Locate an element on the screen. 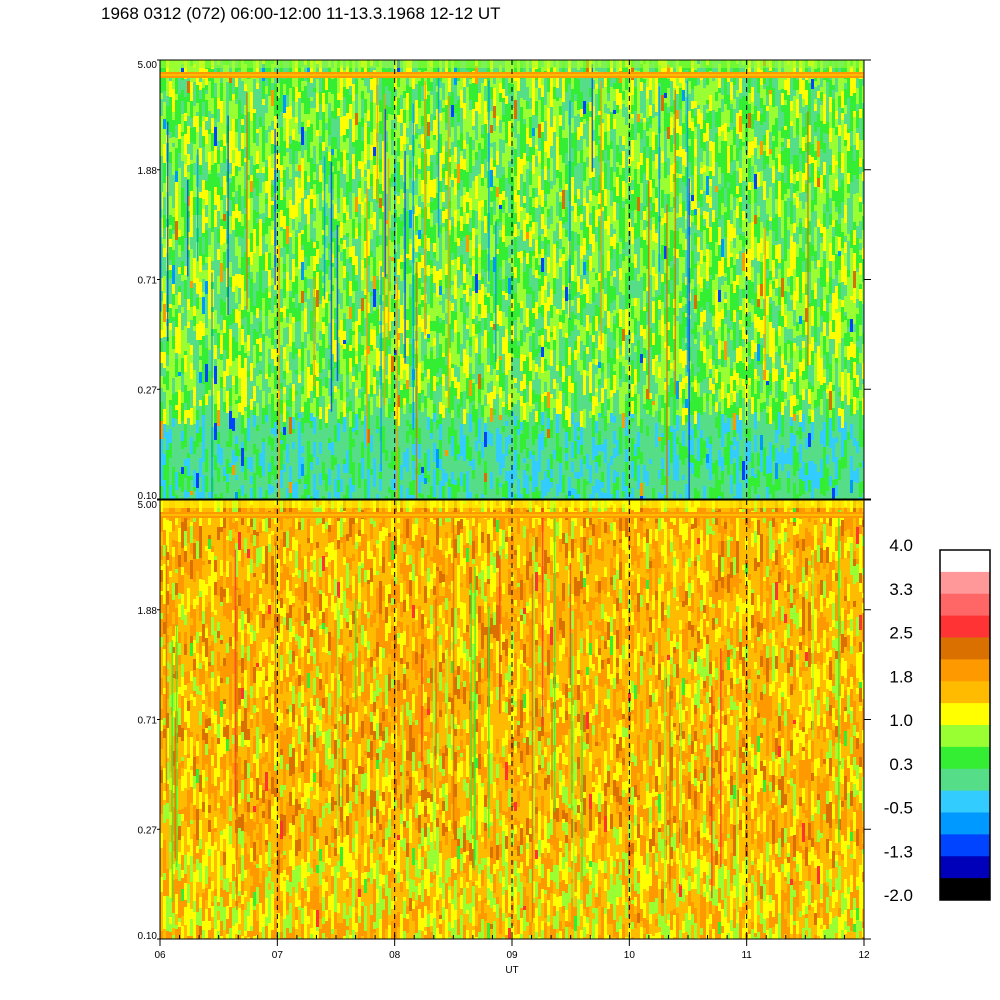 This screenshot has height=1000, width=1000. colorbar-frame is located at coordinates (965, 725).